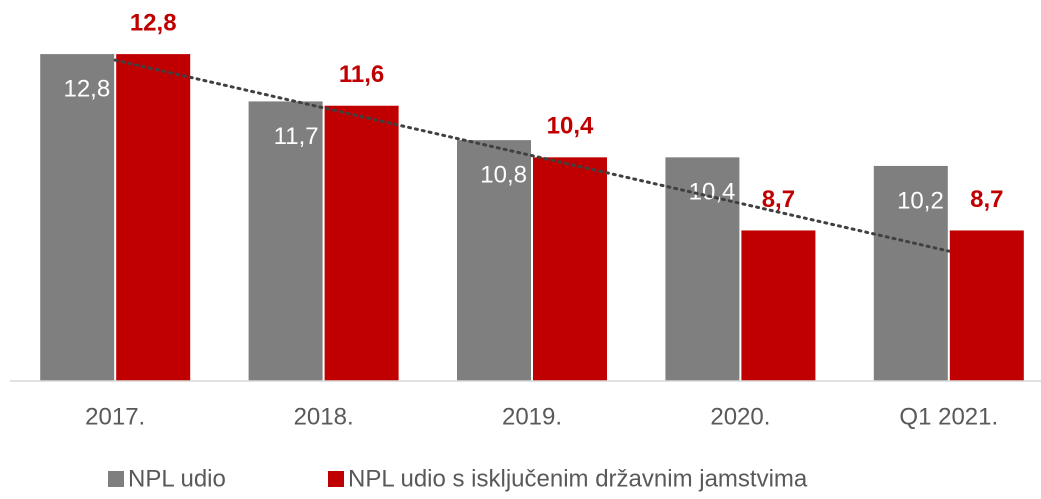 The image size is (1041, 499). Describe the element at coordinates (503, 174) in the screenshot. I see `data-label: 10,8` at that location.